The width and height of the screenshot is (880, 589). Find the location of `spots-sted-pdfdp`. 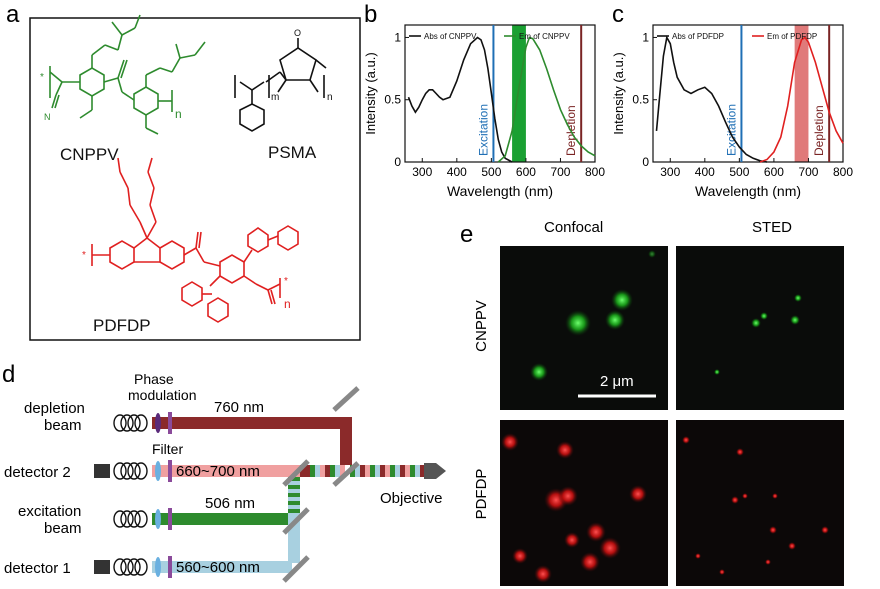

spots-sted-pdfdp is located at coordinates (755, 505).